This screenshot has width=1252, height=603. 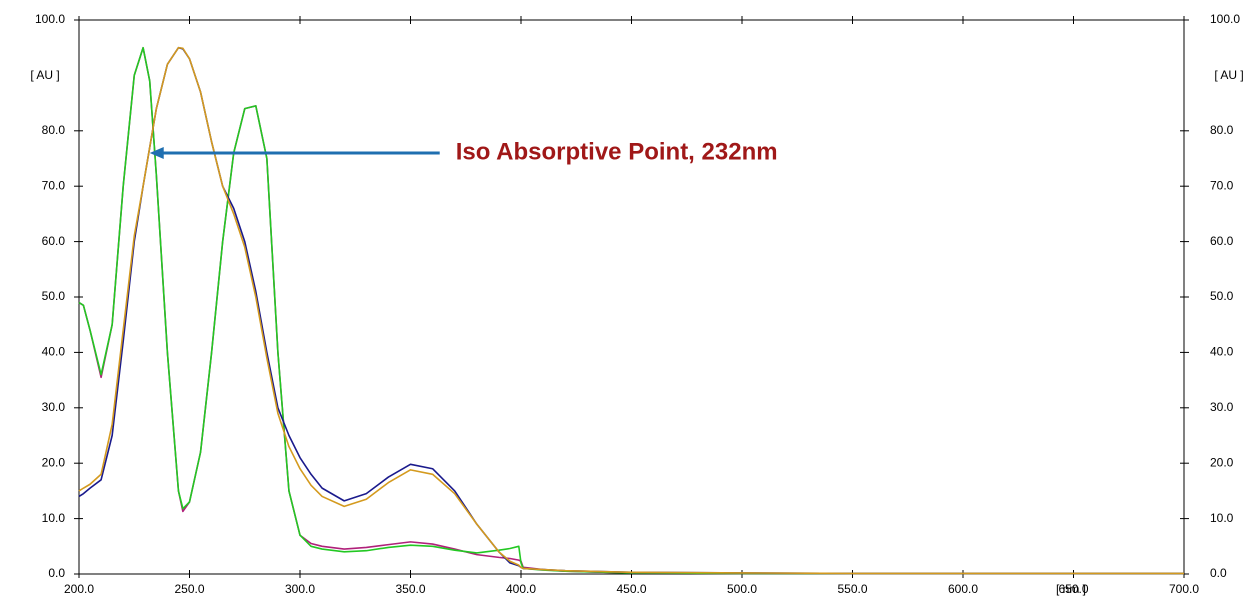 I want to click on x-tick-label: 250.0, so click(x=189, y=589).